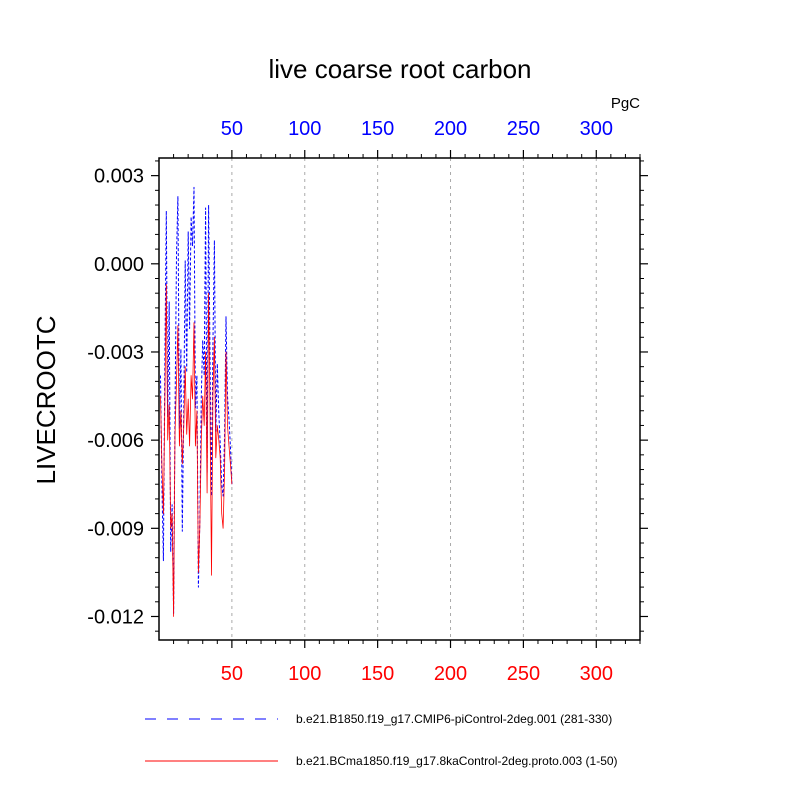 The image size is (800, 800). I want to click on x-bottom-tick-label: 150, so click(377, 674).